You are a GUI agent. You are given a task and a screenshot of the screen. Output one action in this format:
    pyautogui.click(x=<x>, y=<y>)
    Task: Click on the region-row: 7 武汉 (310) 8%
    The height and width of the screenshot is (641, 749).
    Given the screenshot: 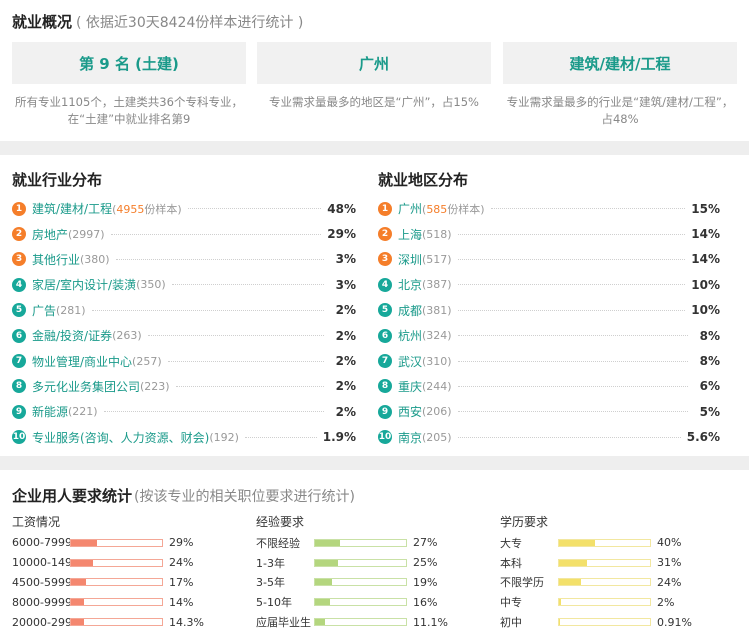 What is the action you would take?
    pyautogui.click(x=549, y=360)
    